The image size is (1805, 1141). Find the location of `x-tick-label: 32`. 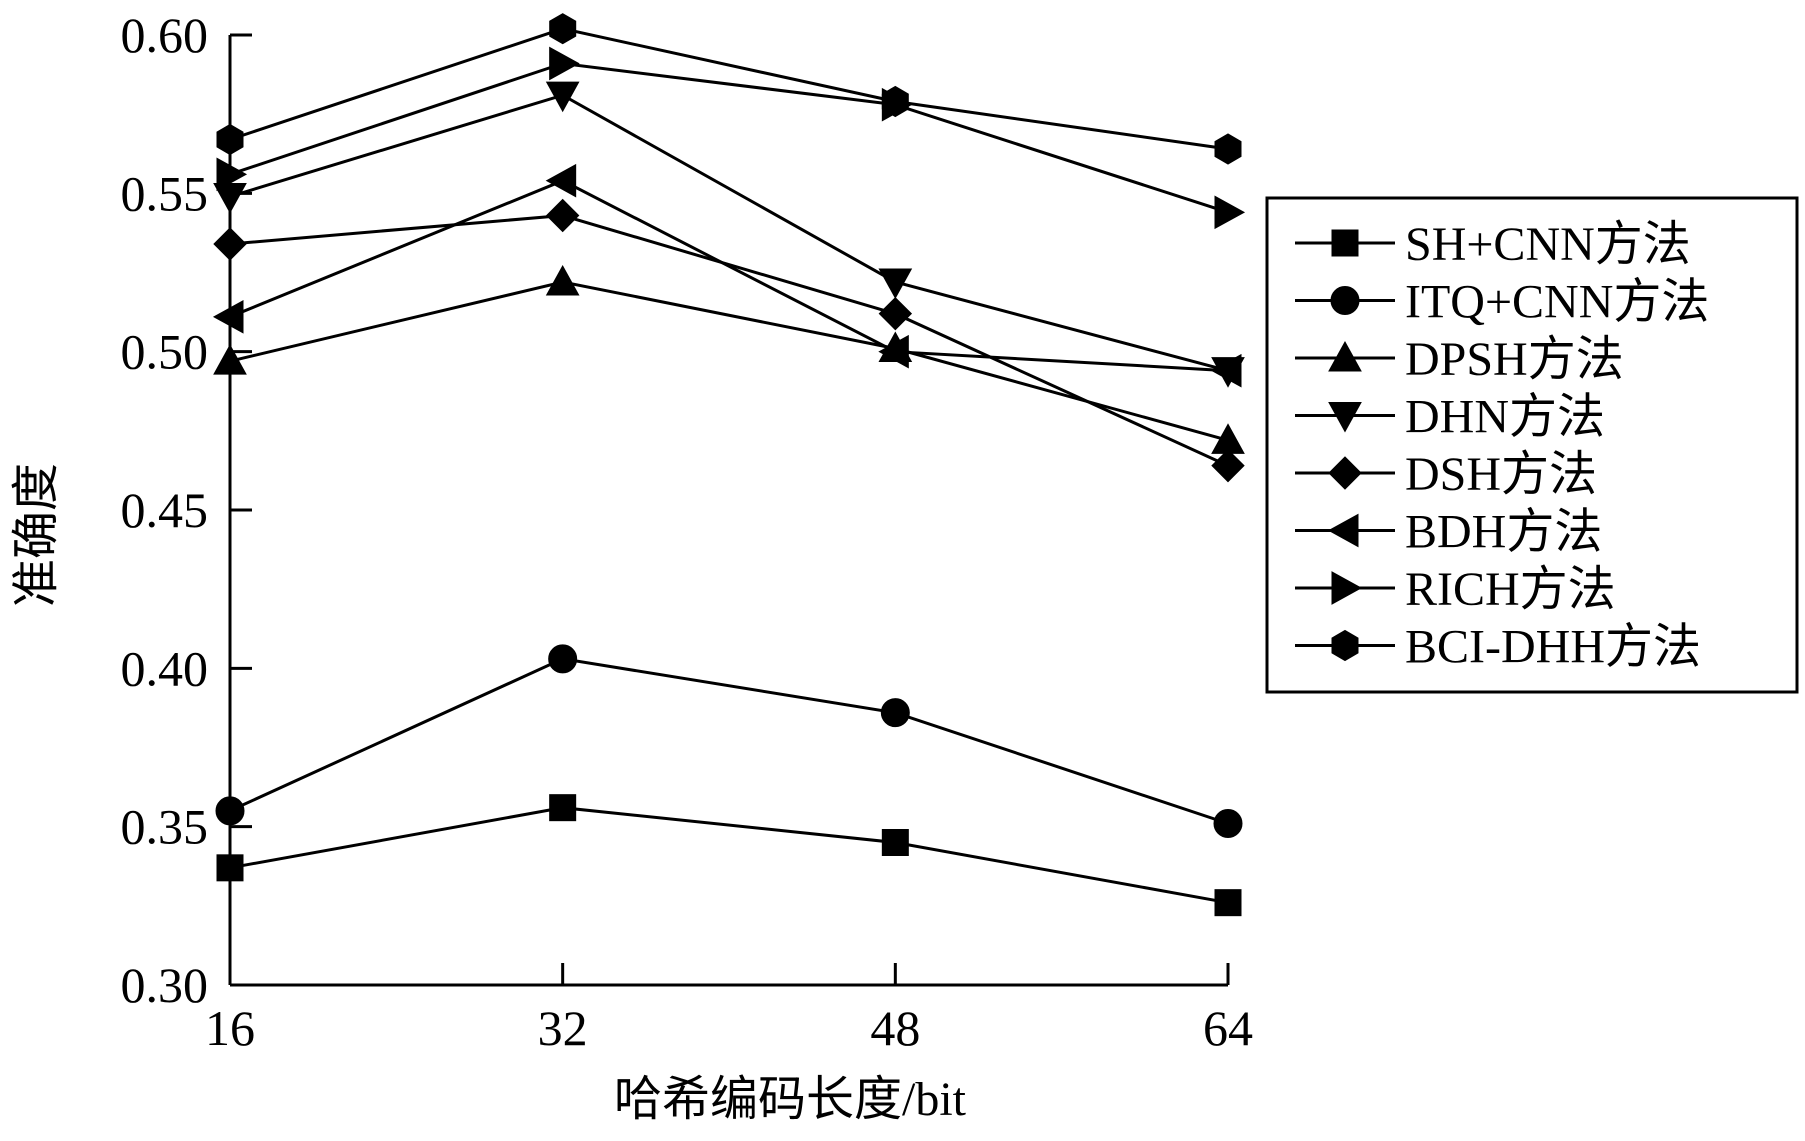

x-tick-label: 32 is located at coordinates (563, 1028).